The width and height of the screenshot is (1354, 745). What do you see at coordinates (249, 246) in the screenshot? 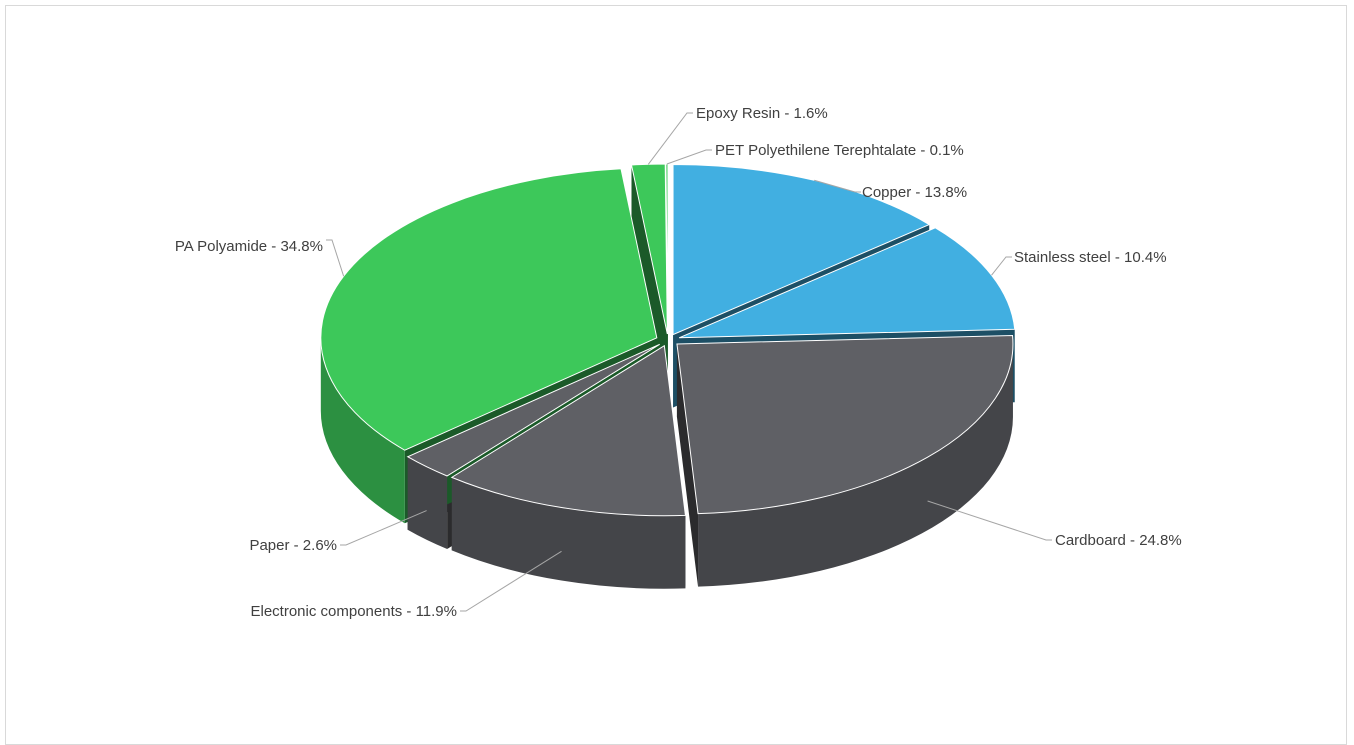
I see `pa-polyamide-data-label: PA Polyamide - 34.8%` at bounding box center [249, 246].